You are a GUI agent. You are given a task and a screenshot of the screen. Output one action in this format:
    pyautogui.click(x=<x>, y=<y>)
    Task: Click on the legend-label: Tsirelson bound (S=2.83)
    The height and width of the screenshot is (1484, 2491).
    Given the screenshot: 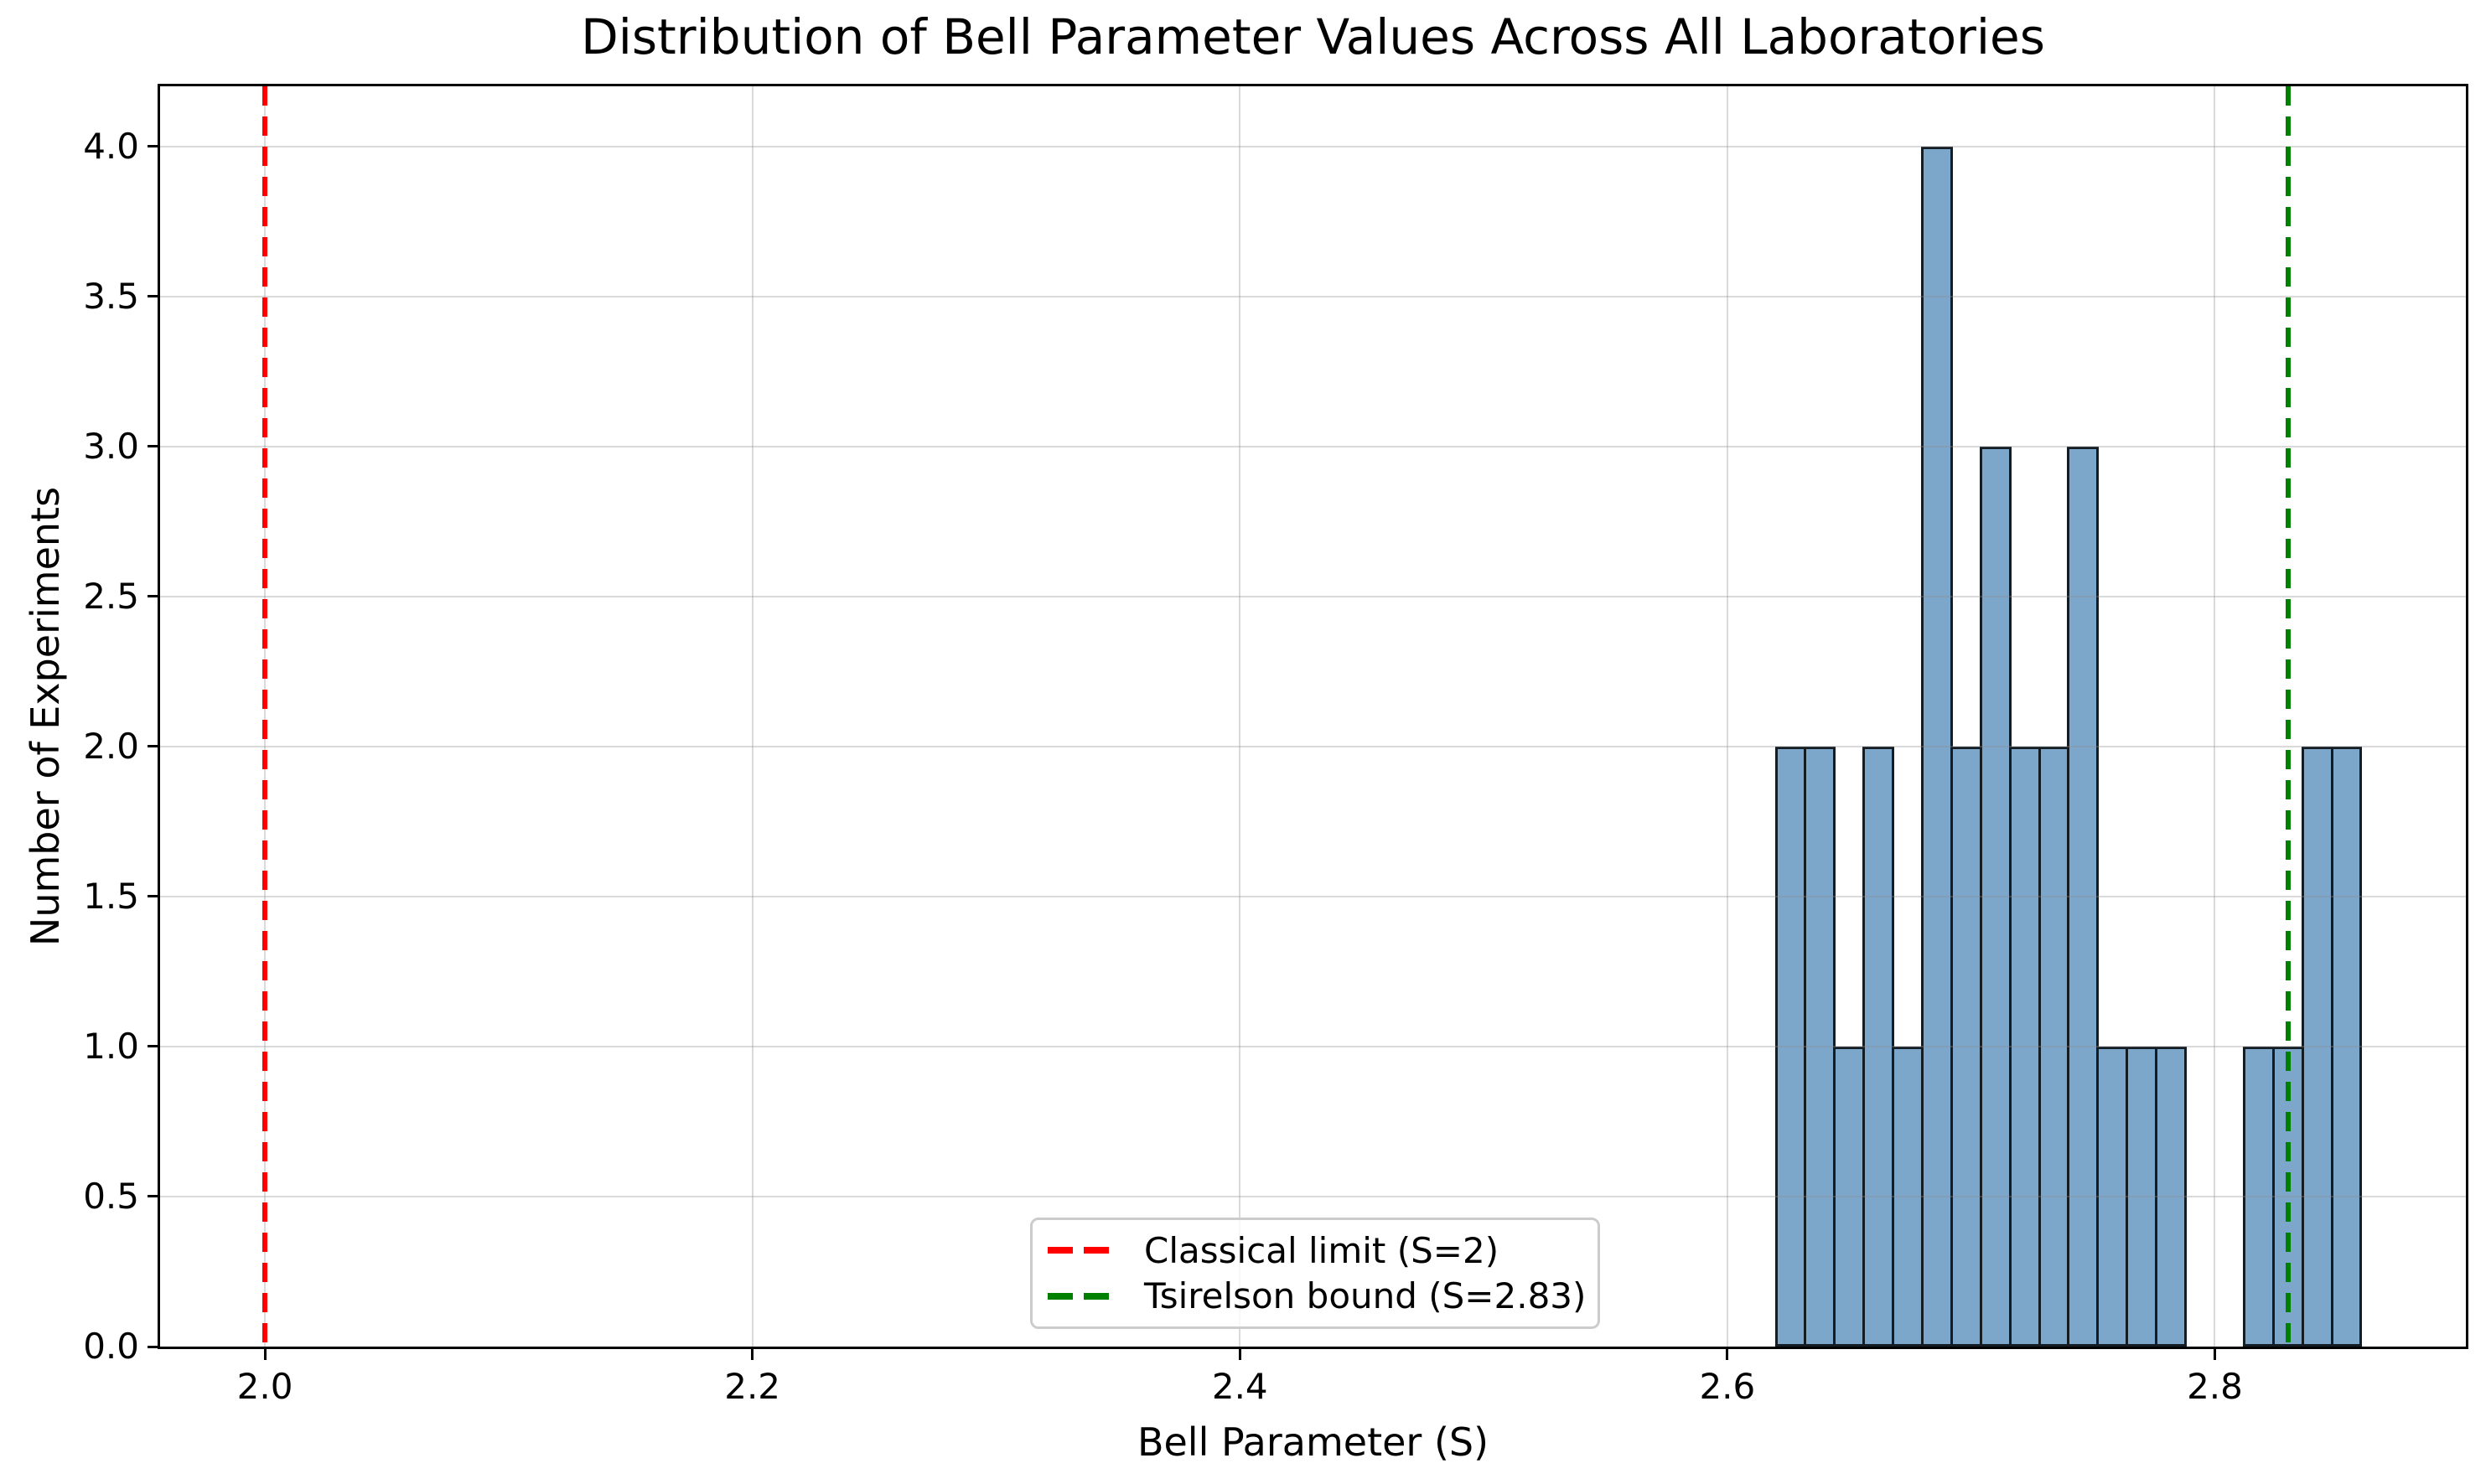 What is the action you would take?
    pyautogui.click(x=1365, y=1296)
    